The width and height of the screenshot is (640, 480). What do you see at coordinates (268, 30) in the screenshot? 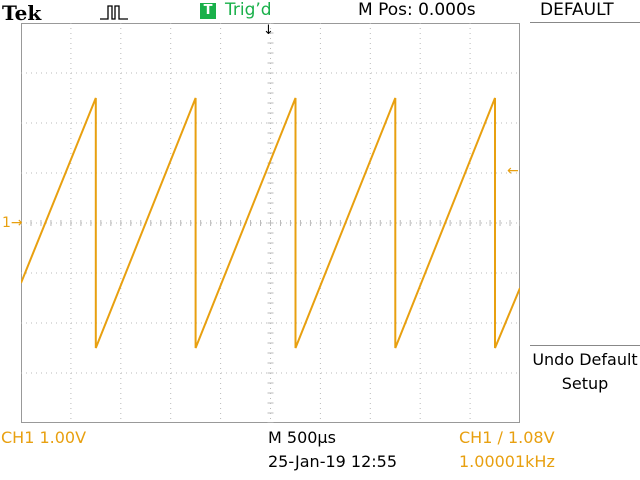
I see `trigger-position-arrow-icon: ↓` at bounding box center [268, 30].